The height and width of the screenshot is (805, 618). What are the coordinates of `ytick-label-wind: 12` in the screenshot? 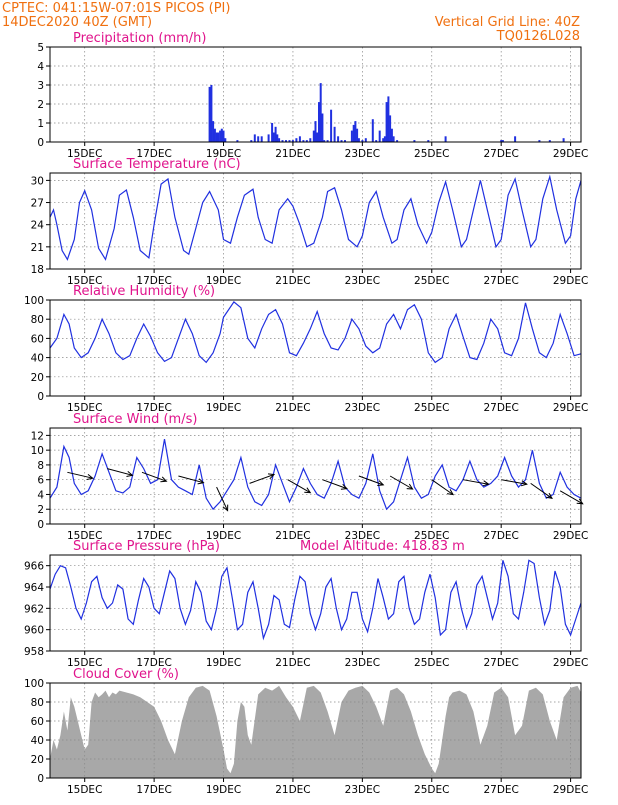 It's located at (37, 436).